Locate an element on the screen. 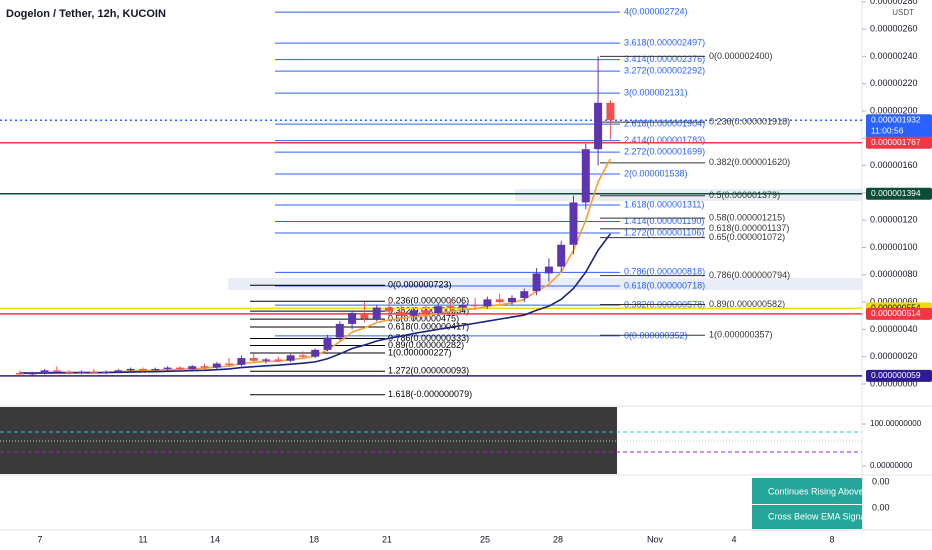 This screenshot has width=932, height=550. date-label: 28 is located at coordinates (558, 539).